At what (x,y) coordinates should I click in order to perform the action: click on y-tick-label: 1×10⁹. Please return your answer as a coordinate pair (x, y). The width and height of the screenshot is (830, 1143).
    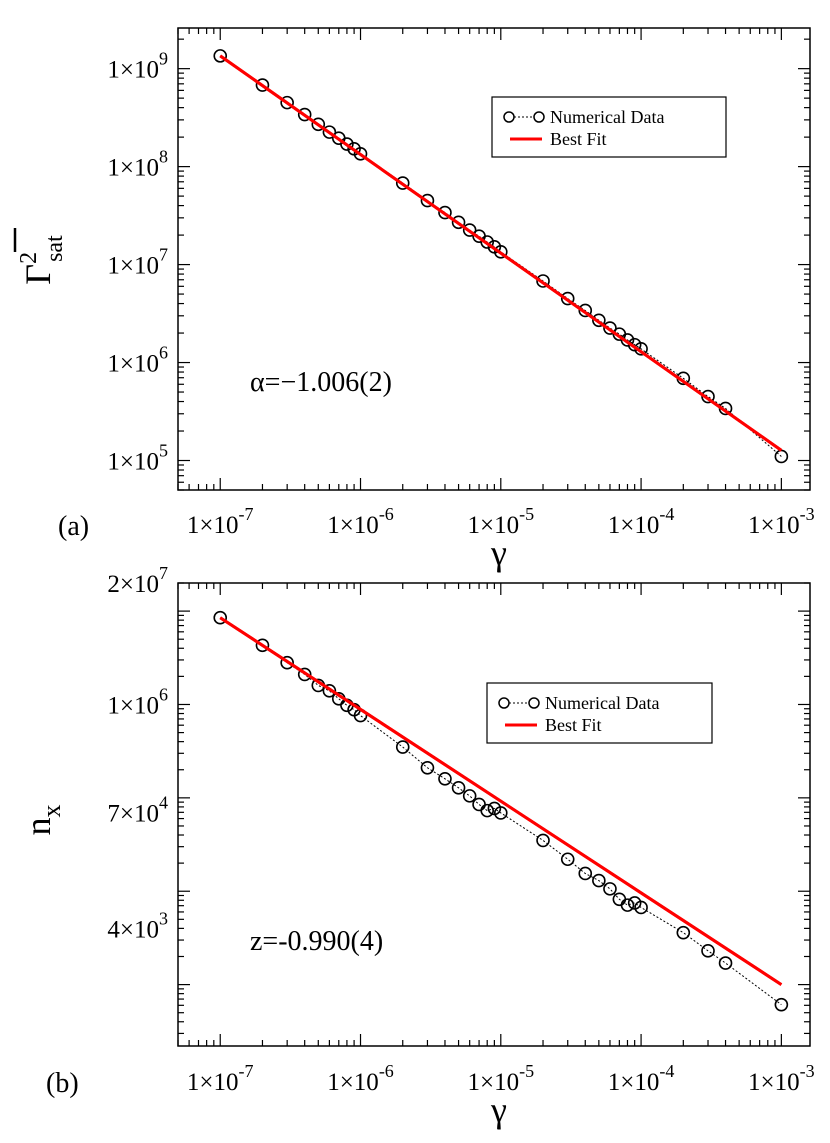
    Looking at the image, I should click on (137, 66).